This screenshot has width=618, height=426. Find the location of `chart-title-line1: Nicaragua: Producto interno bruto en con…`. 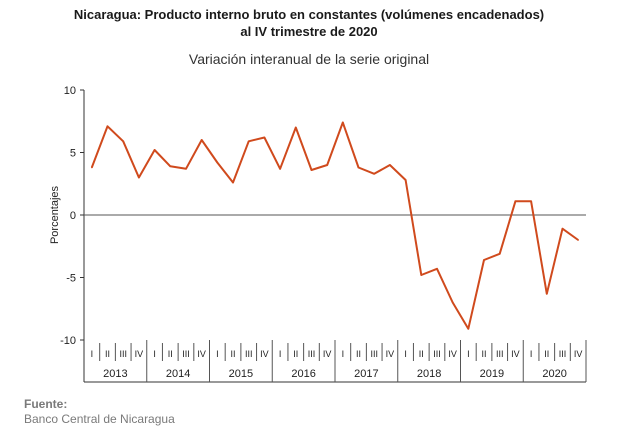

chart-title-line1: Nicaragua: Producto interno bruto en con… is located at coordinates (309, 14).